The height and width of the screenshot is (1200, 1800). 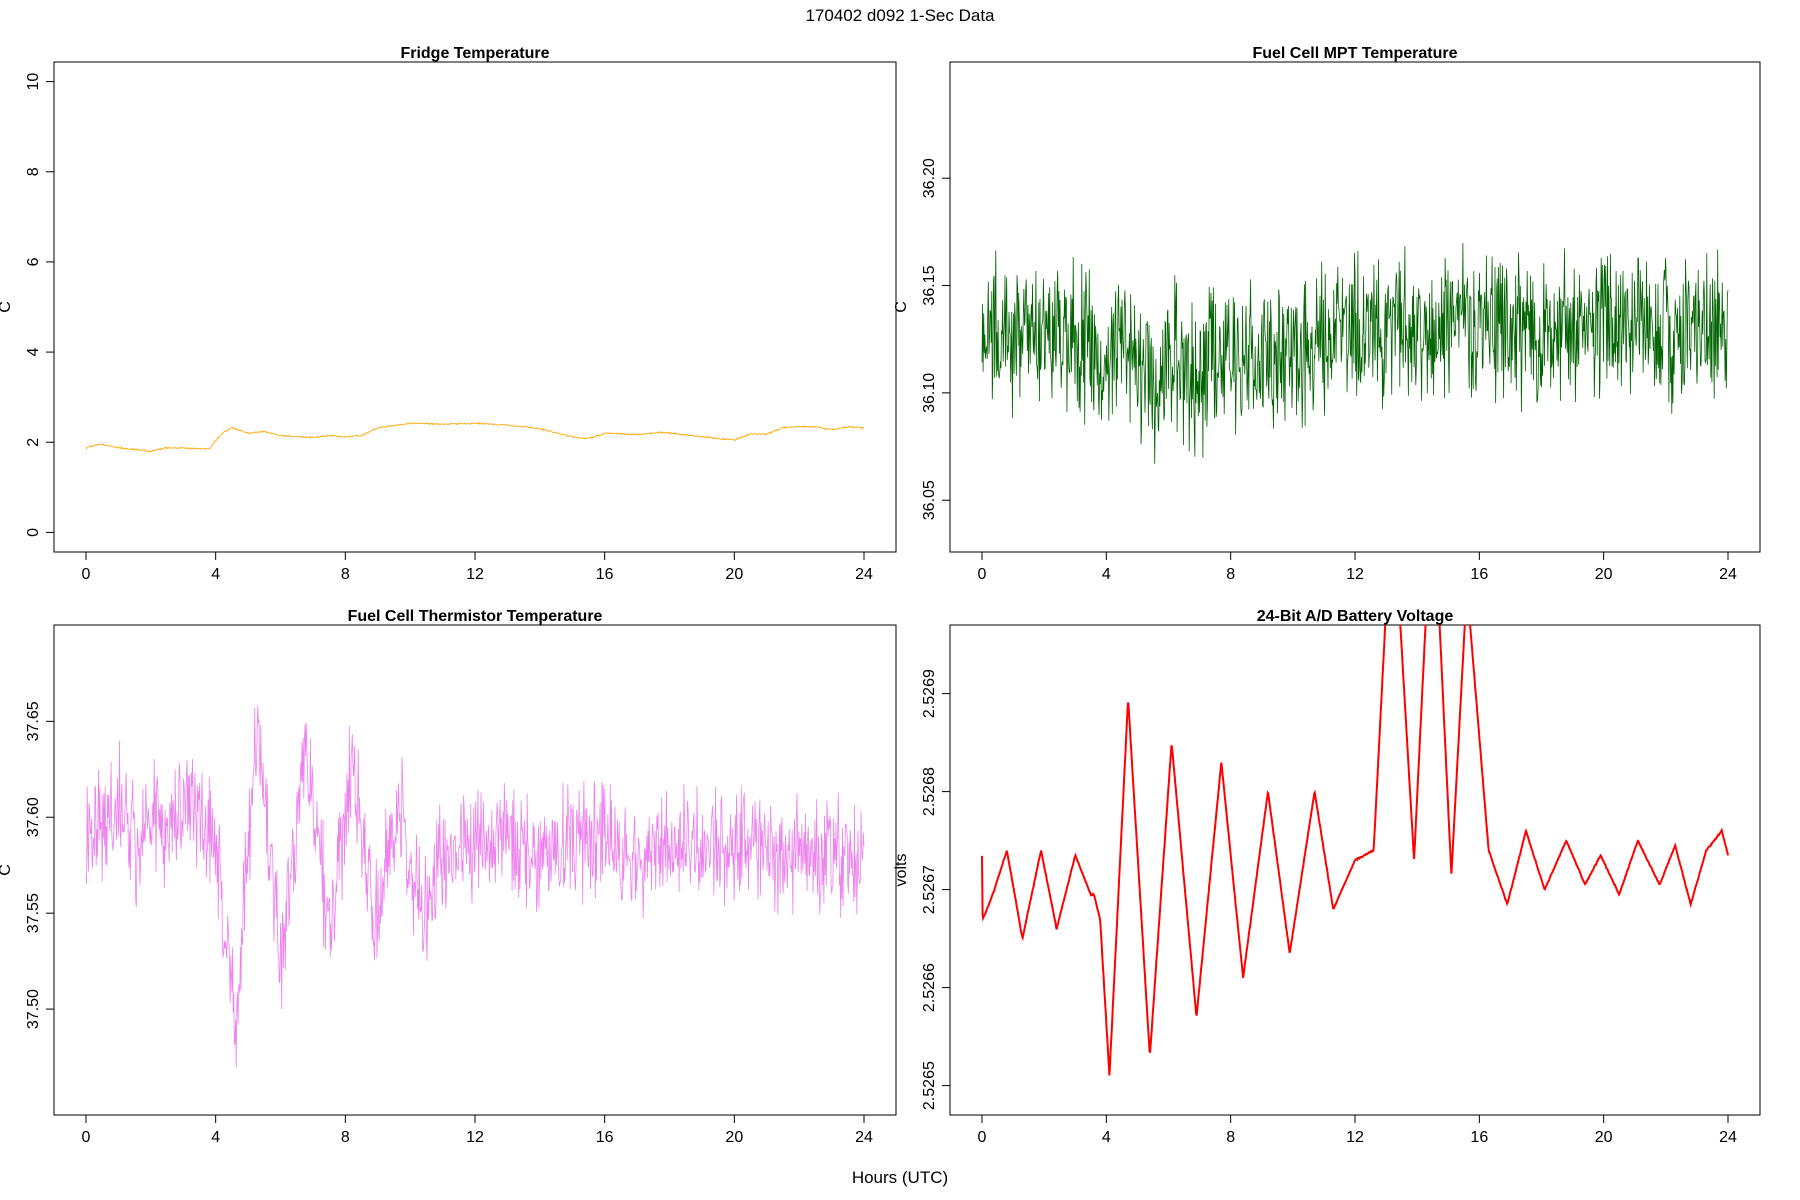 I want to click on y-tick-label: 8, so click(x=33, y=171).